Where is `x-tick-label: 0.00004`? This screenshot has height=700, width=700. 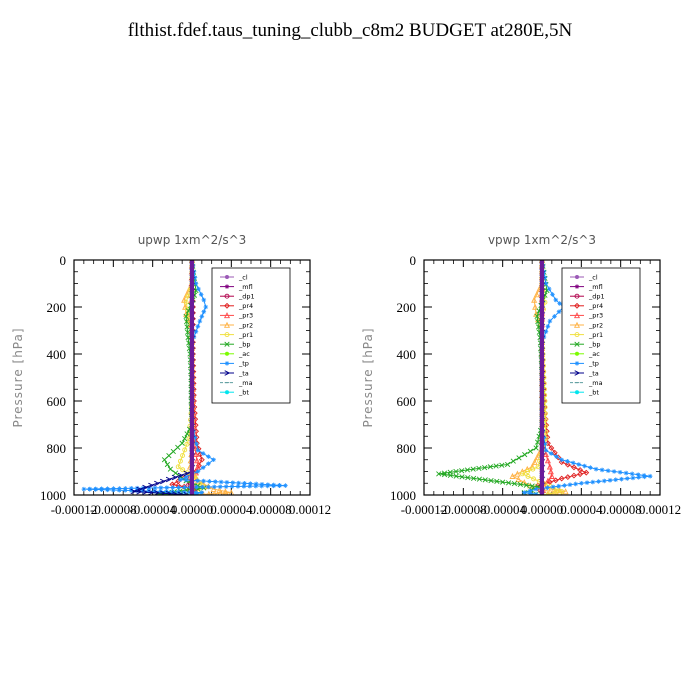
x-tick-label: 0.00004 is located at coordinates (581, 509).